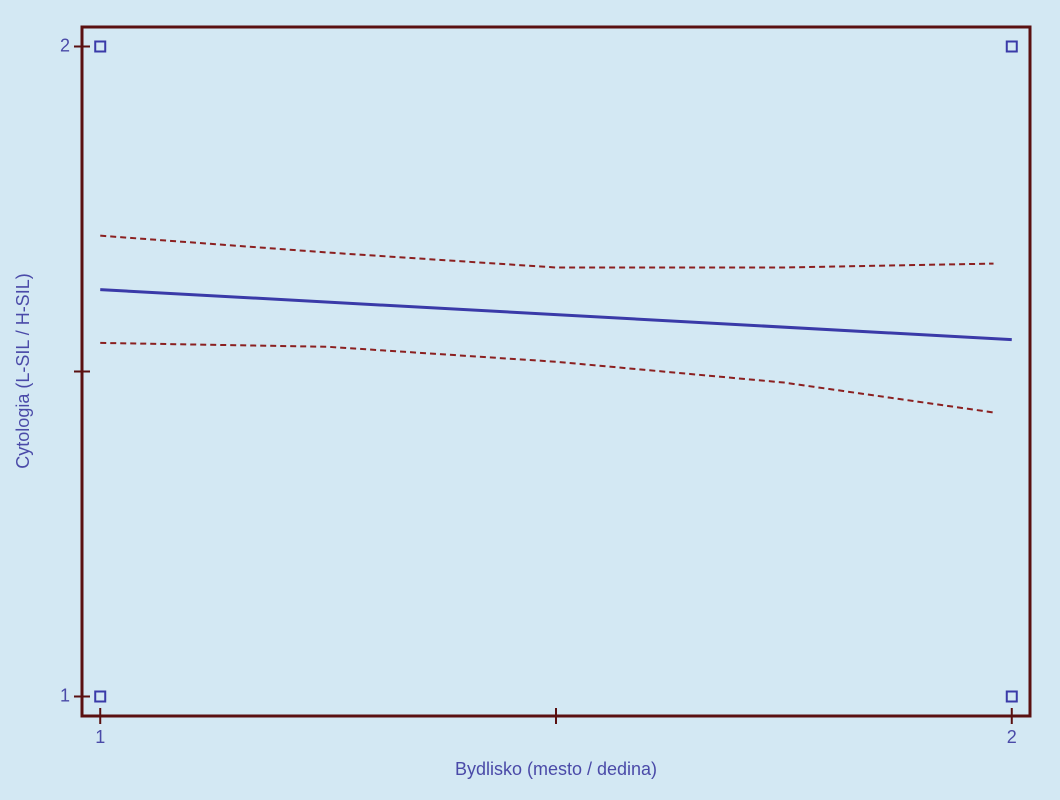  What do you see at coordinates (1012, 737) in the screenshot?
I see `x-tick-label: 2` at bounding box center [1012, 737].